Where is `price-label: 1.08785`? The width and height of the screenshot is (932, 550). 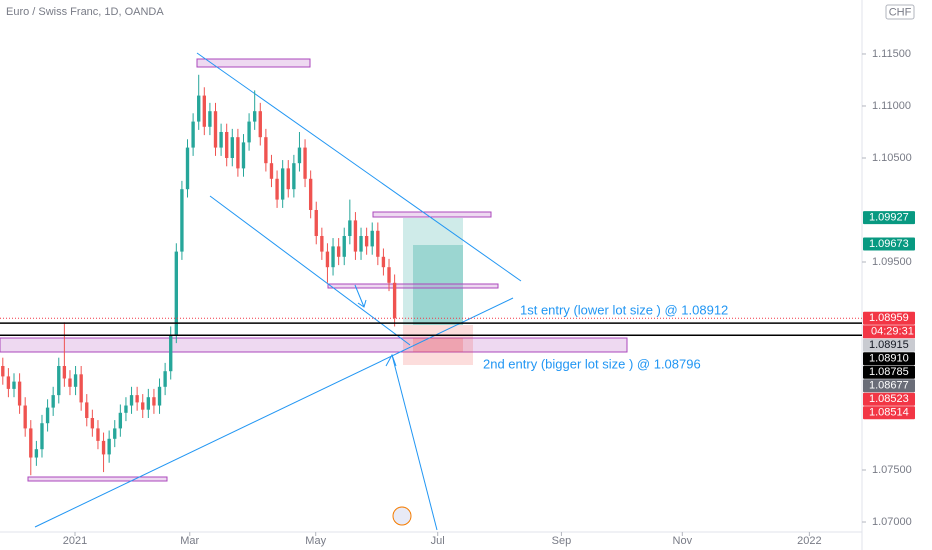
price-label: 1.08785 is located at coordinates (889, 372).